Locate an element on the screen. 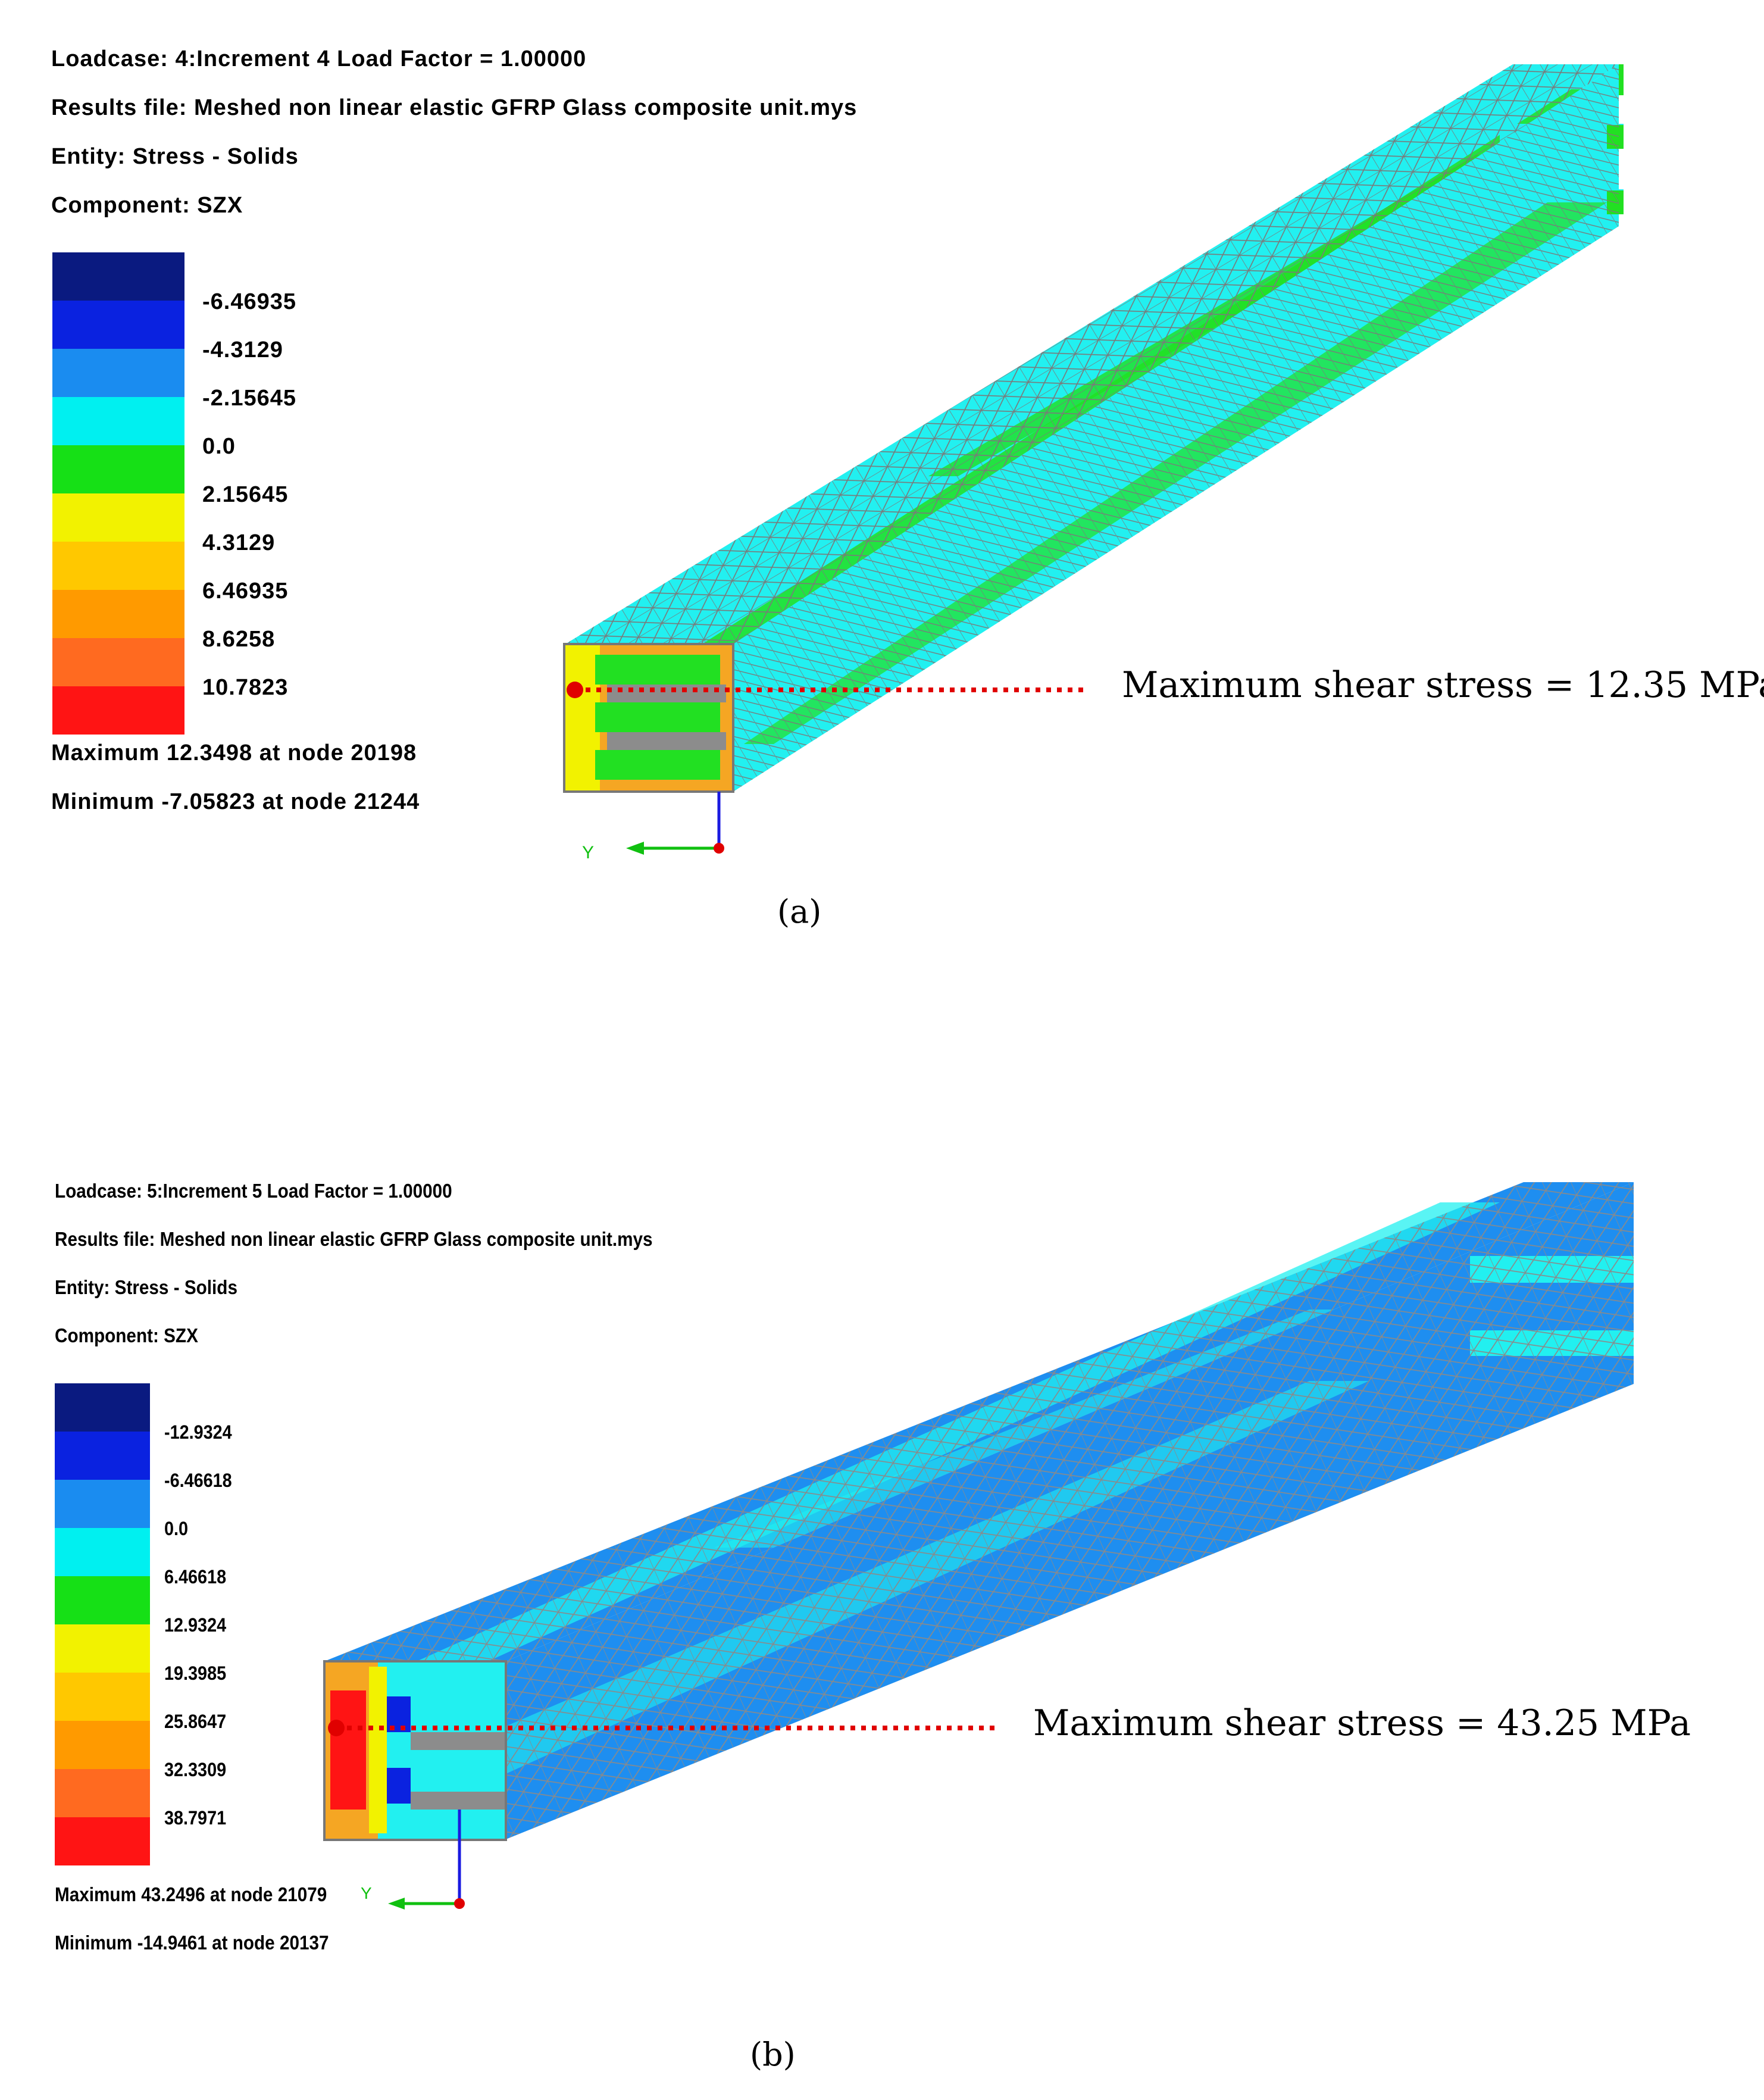 Image resolution: width=1764 pixels, height=2100 pixels. max-shear-annotation: Maximum shear stress = 43.25 MPa is located at coordinates (1362, 1723).